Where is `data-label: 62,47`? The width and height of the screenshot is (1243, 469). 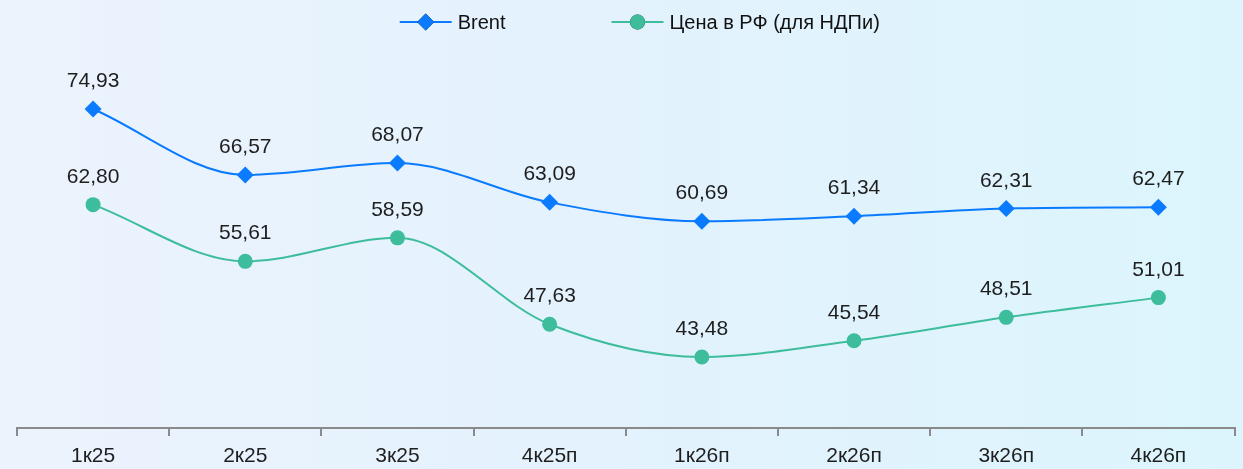
data-label: 62,47 is located at coordinates (1158, 178).